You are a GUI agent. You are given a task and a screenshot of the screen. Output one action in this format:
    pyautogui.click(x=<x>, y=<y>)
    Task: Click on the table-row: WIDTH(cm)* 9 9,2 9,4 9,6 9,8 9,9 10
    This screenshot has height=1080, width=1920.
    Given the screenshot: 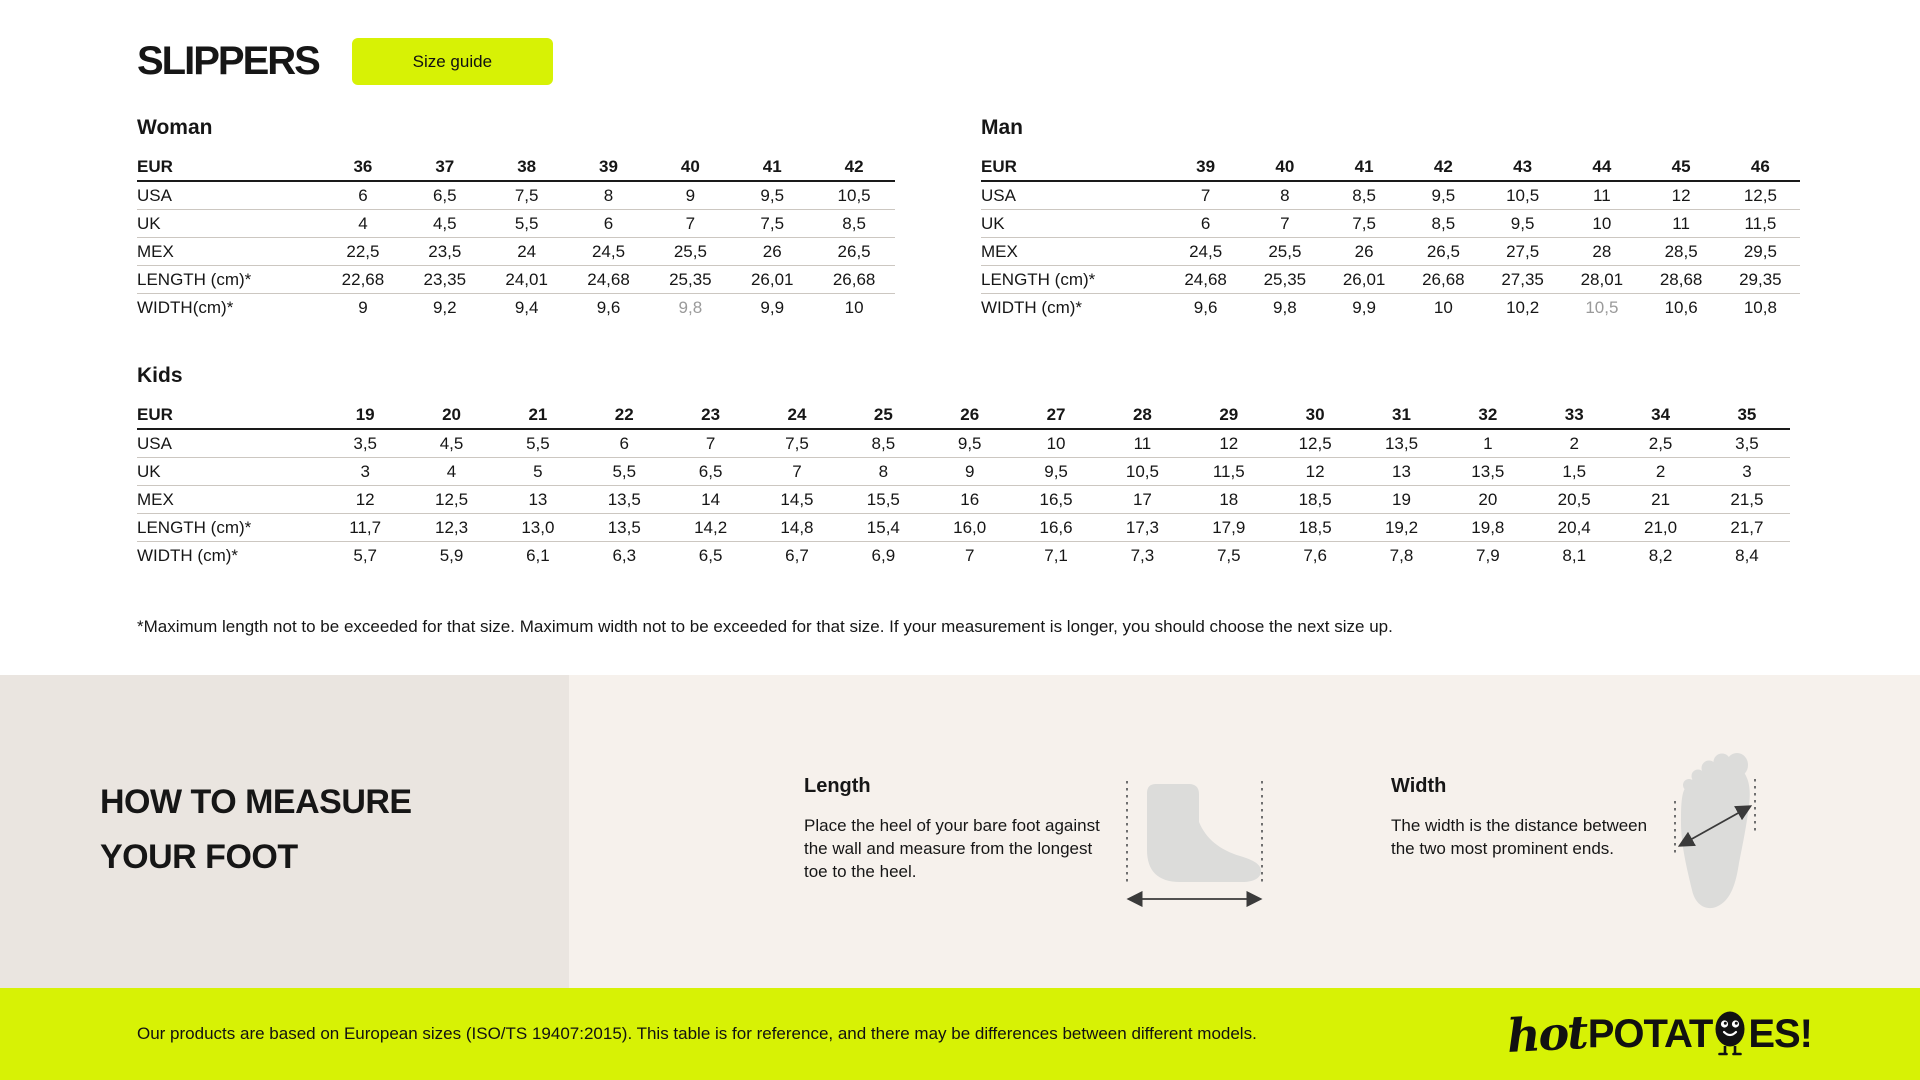 What is the action you would take?
    pyautogui.click(x=516, y=308)
    